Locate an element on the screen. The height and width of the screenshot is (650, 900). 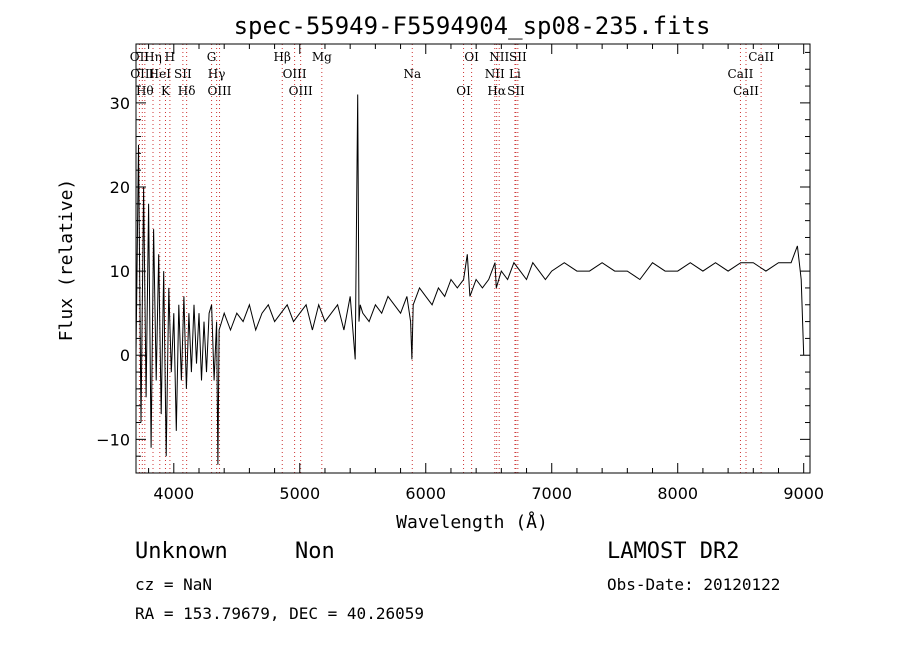
line-label: H is located at coordinates (170, 57).